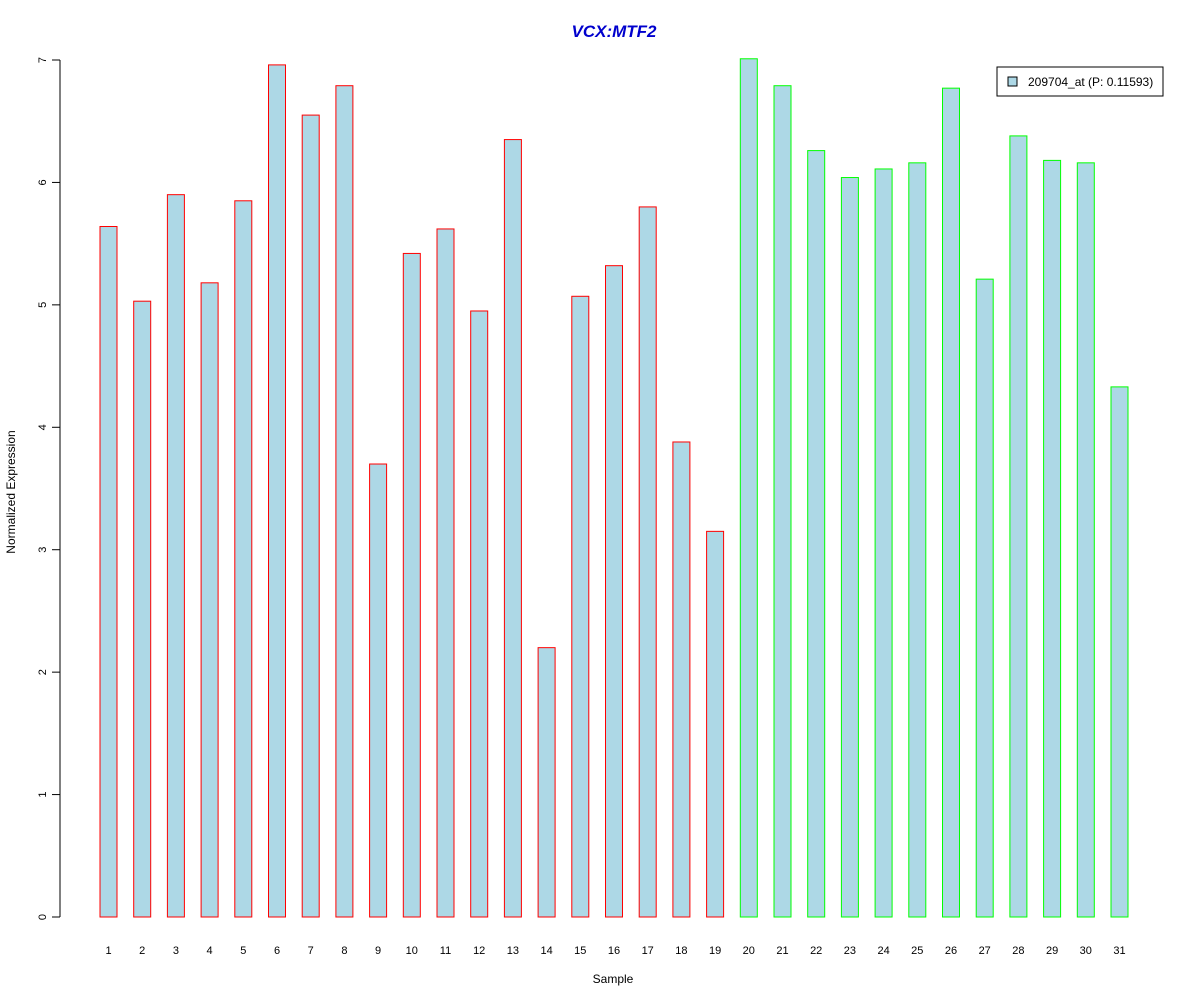 The height and width of the screenshot is (1000, 1200). Describe the element at coordinates (210, 951) in the screenshot. I see `x-tick-label: 4` at that location.